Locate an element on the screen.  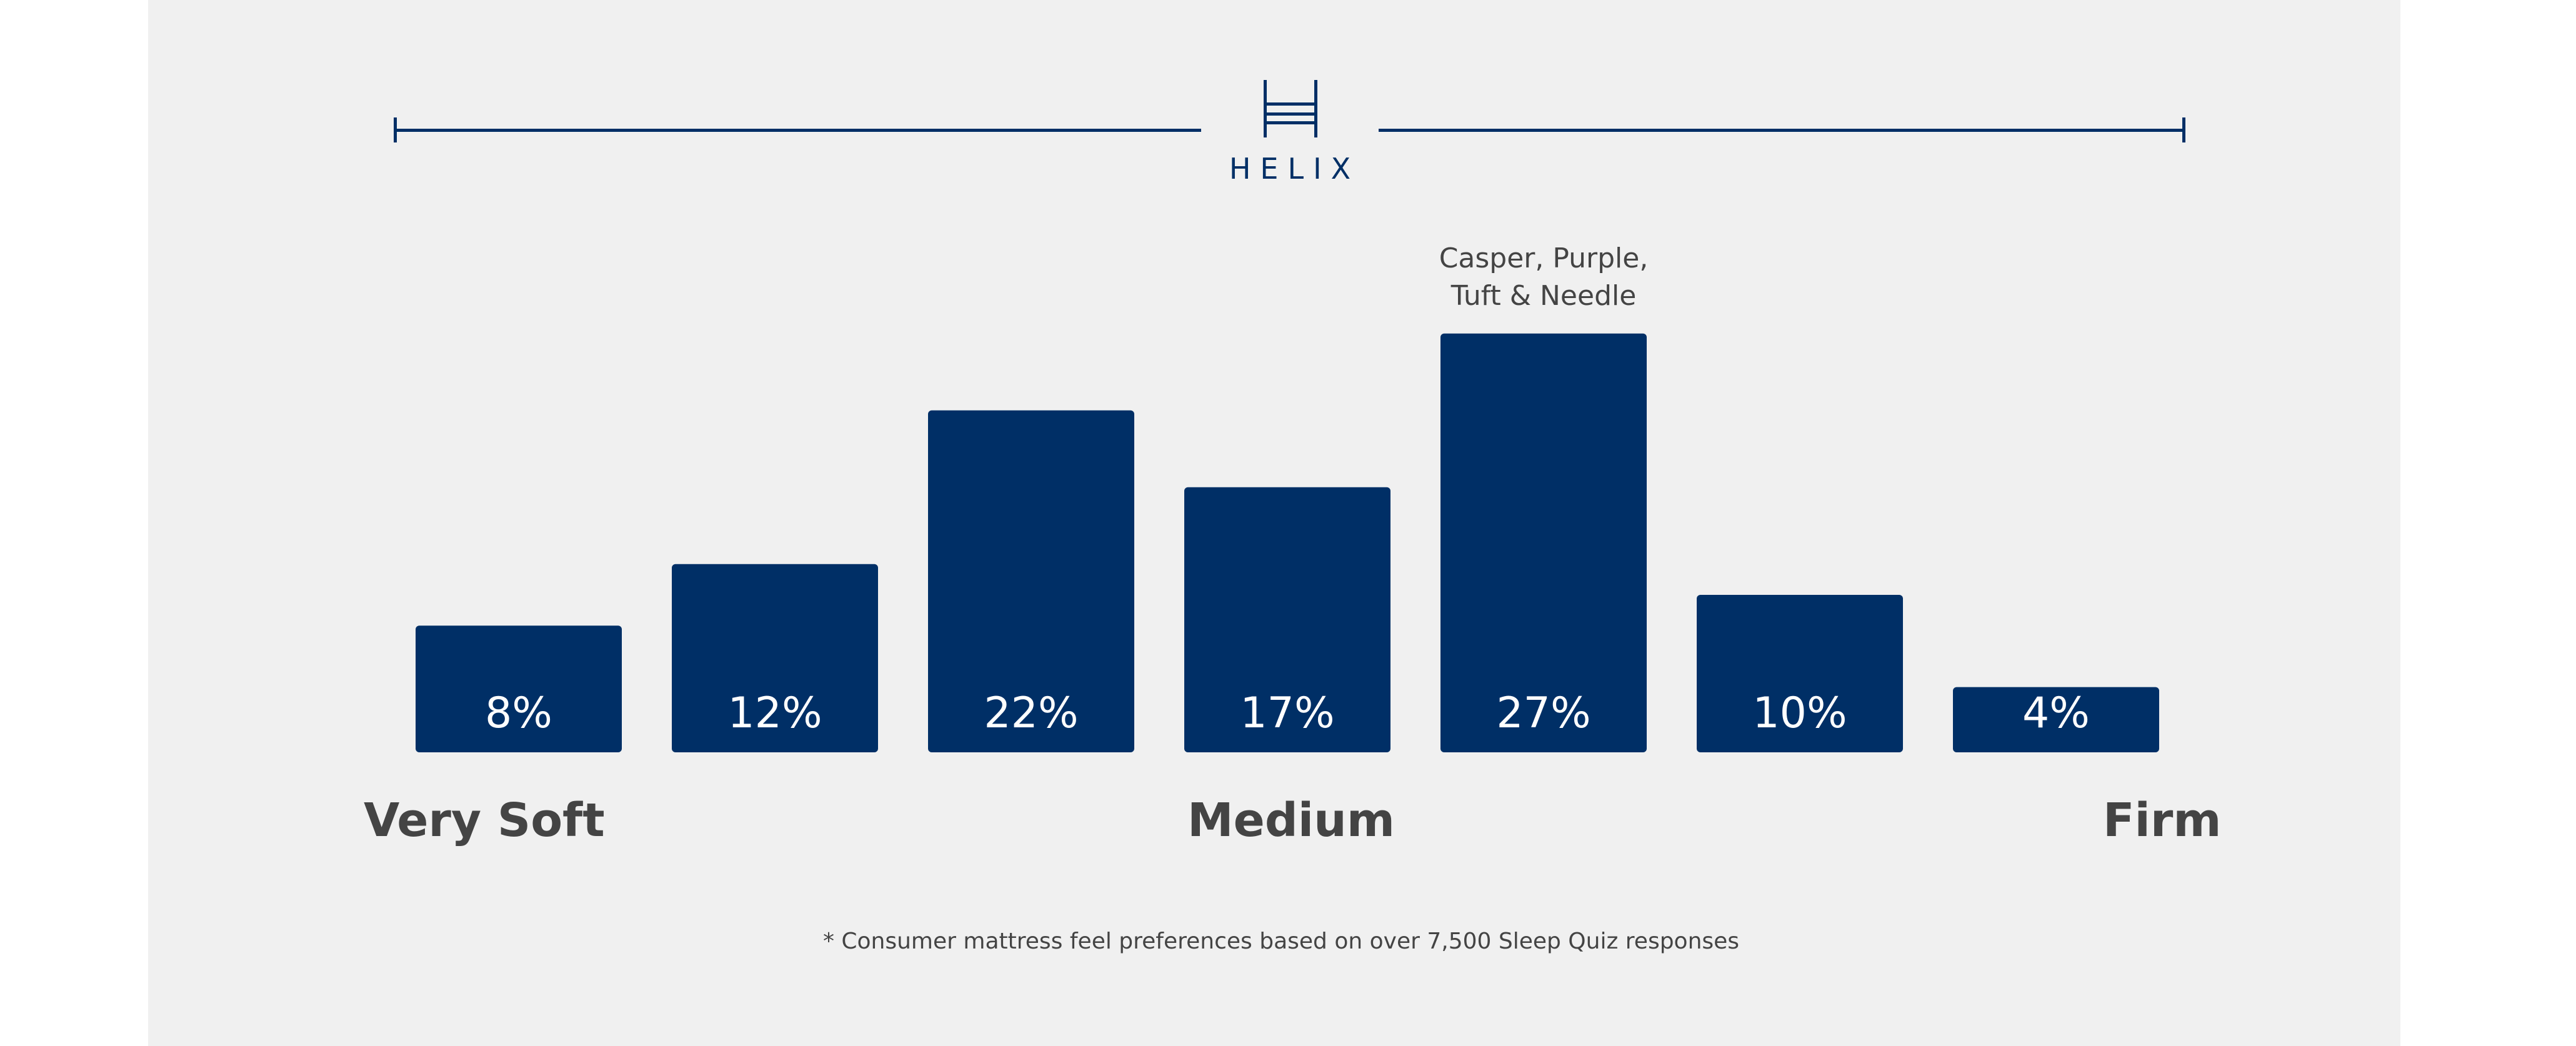
scale-label-very-soft: Very Soft is located at coordinates (484, 820).